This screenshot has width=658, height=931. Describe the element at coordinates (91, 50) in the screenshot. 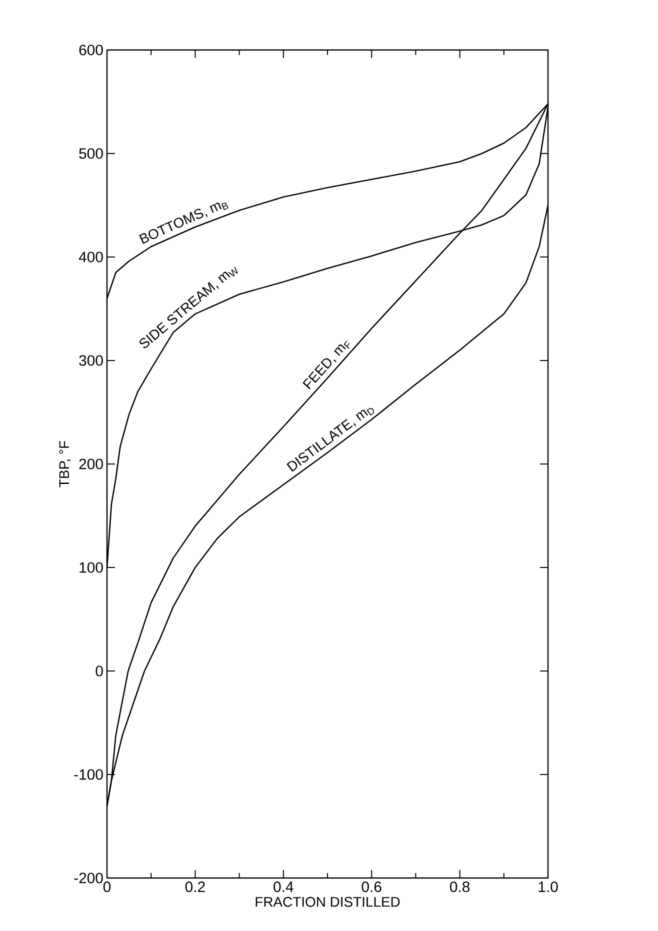

I see `y-tick-label: 600` at that location.